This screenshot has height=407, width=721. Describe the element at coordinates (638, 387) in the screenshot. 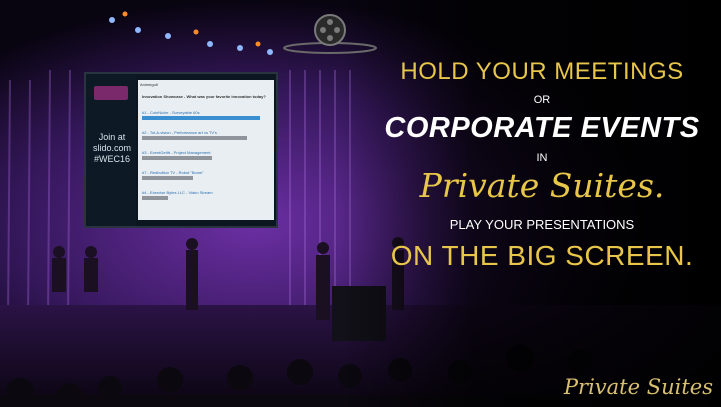

I see `brand-logo: Private Suites` at that location.